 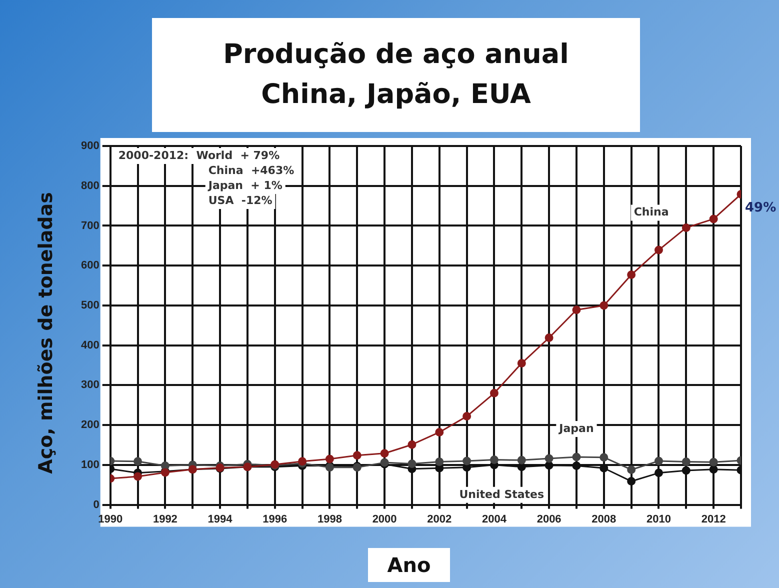 I want to click on y-tick-label: 100, so click(x=90, y=464).